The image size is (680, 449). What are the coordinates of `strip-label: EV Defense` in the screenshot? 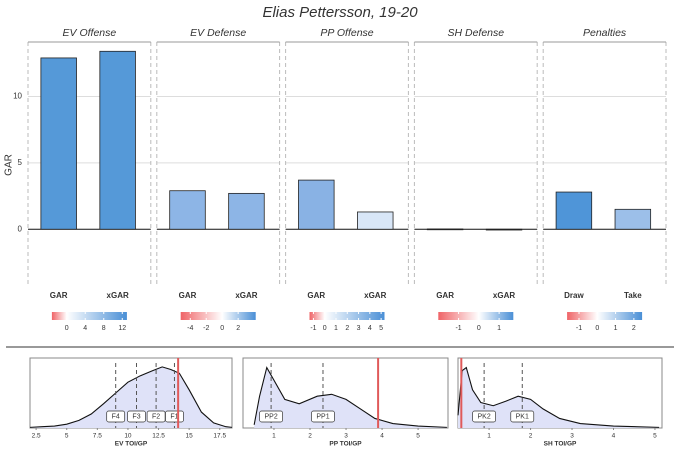 It's located at (218, 33).